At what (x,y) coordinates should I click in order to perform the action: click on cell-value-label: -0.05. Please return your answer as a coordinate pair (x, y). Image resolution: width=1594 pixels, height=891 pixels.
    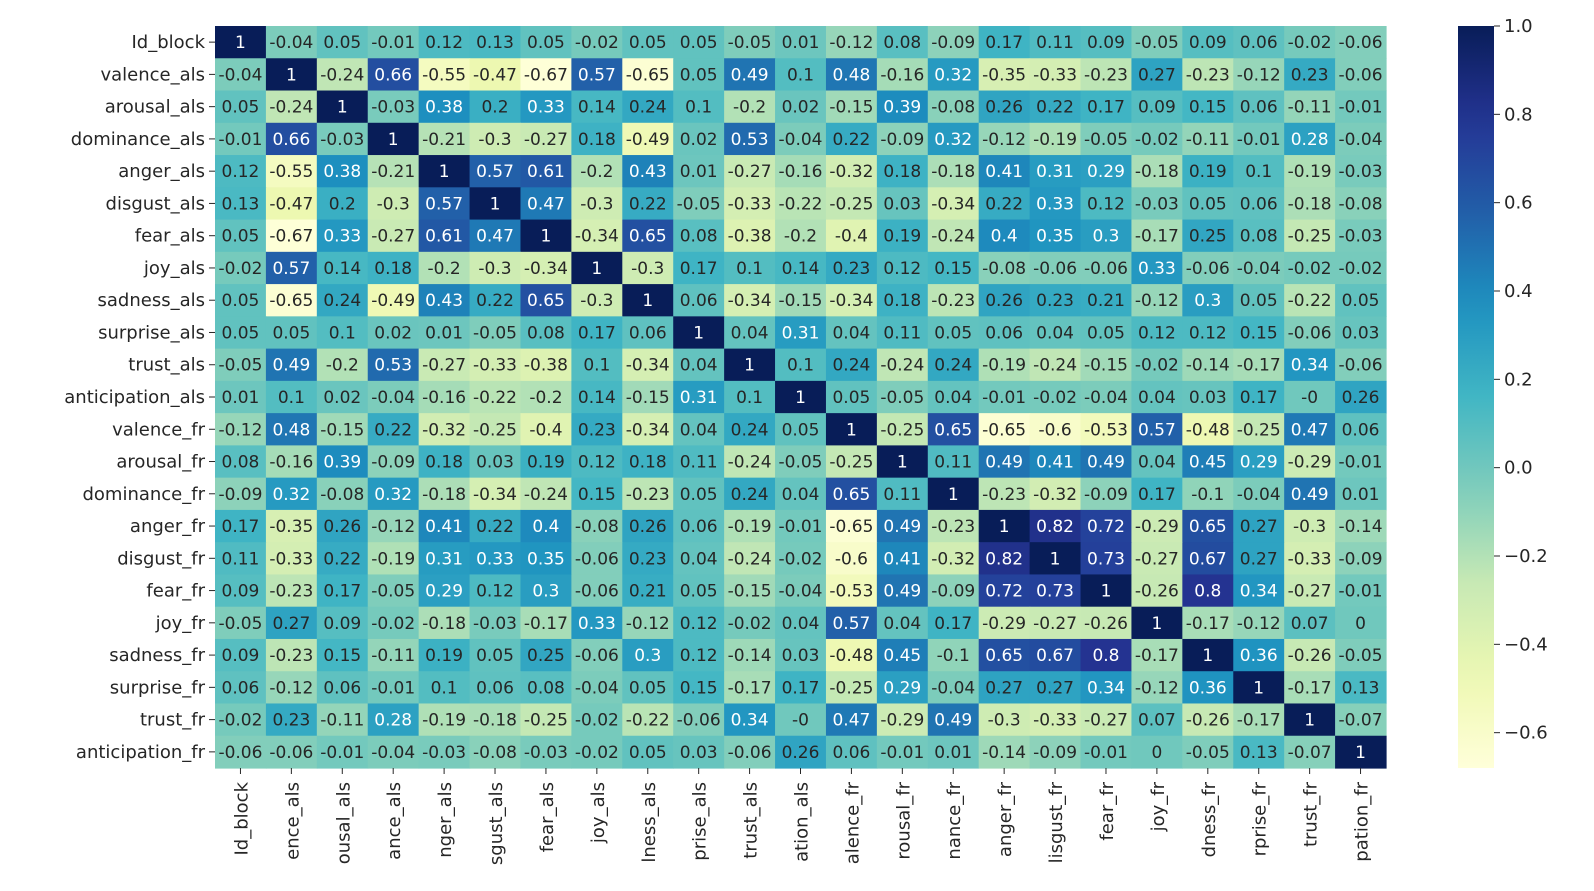
    Looking at the image, I should click on (699, 204).